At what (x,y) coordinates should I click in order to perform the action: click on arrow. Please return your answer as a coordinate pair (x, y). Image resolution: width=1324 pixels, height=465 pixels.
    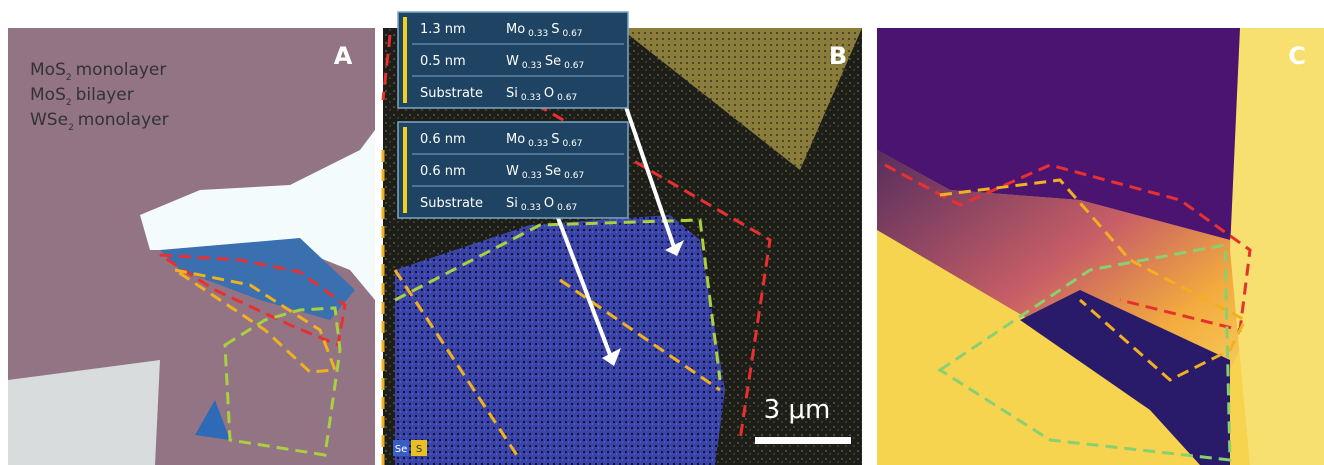
    Looking at the image, I should click on (583, 285).